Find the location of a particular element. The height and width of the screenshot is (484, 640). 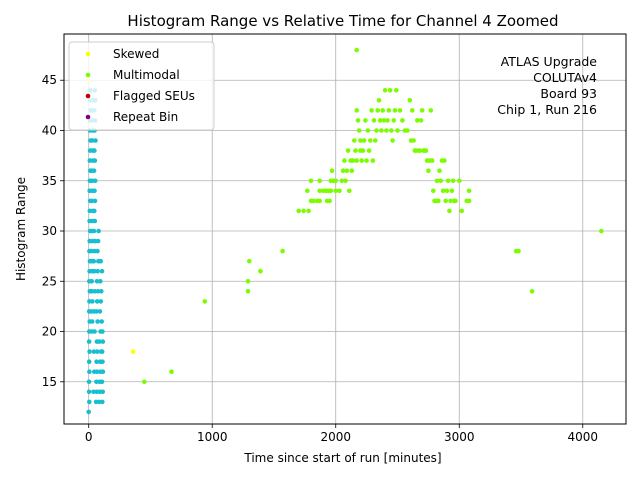

legend-label: Skewed is located at coordinates (136, 54).